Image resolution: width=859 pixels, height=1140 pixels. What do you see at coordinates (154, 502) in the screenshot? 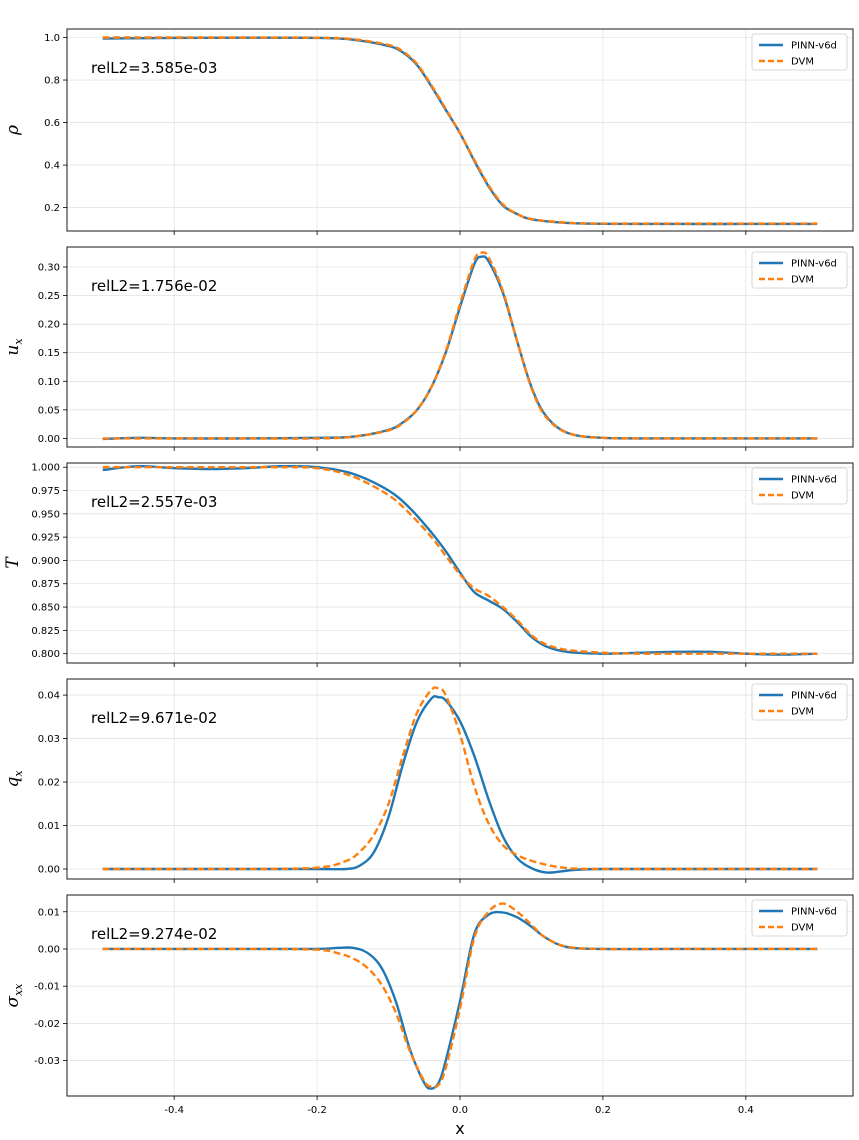
I see `rel-l2-annotation: relL2=2.557e-03` at bounding box center [154, 502].